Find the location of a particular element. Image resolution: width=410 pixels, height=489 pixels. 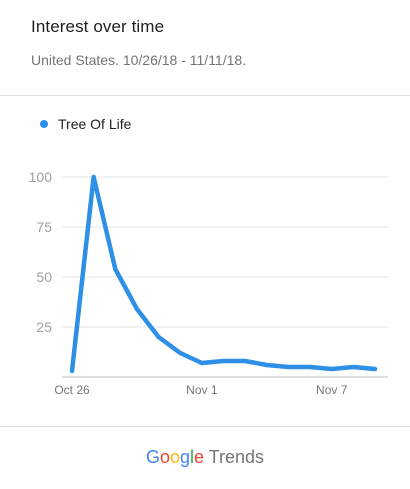

google-letter: g is located at coordinates (184, 457).